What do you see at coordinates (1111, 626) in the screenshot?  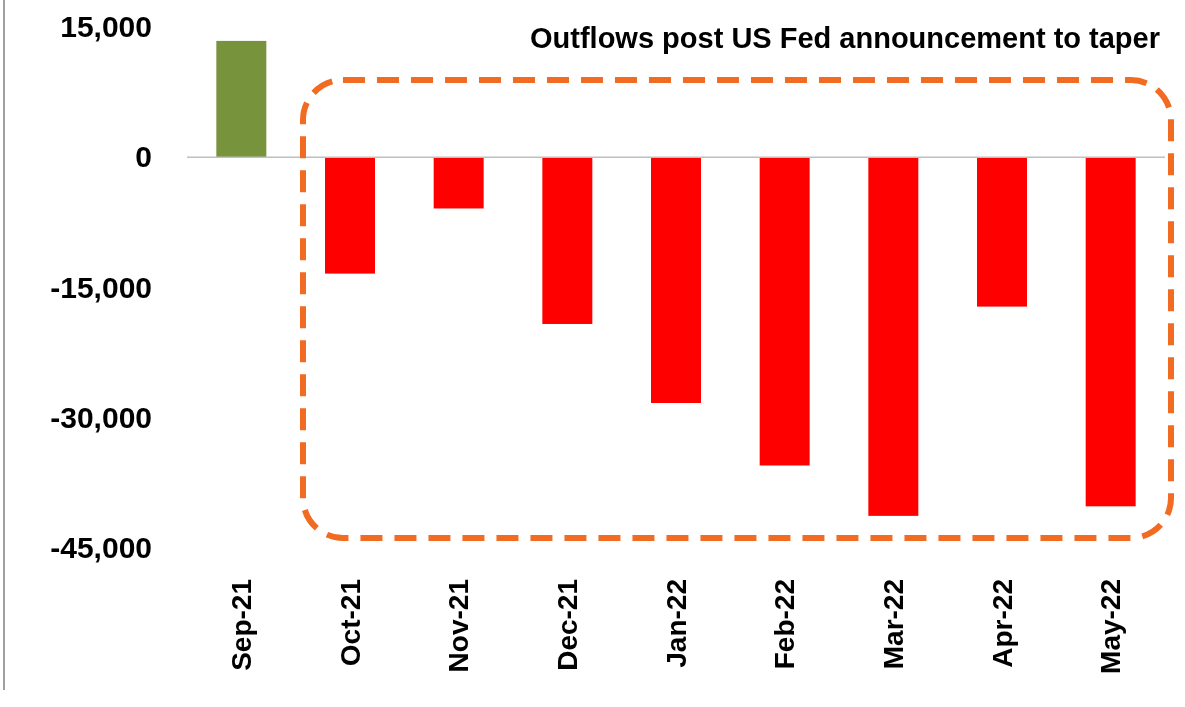 I see `x-tick-label: May-22` at bounding box center [1111, 626].